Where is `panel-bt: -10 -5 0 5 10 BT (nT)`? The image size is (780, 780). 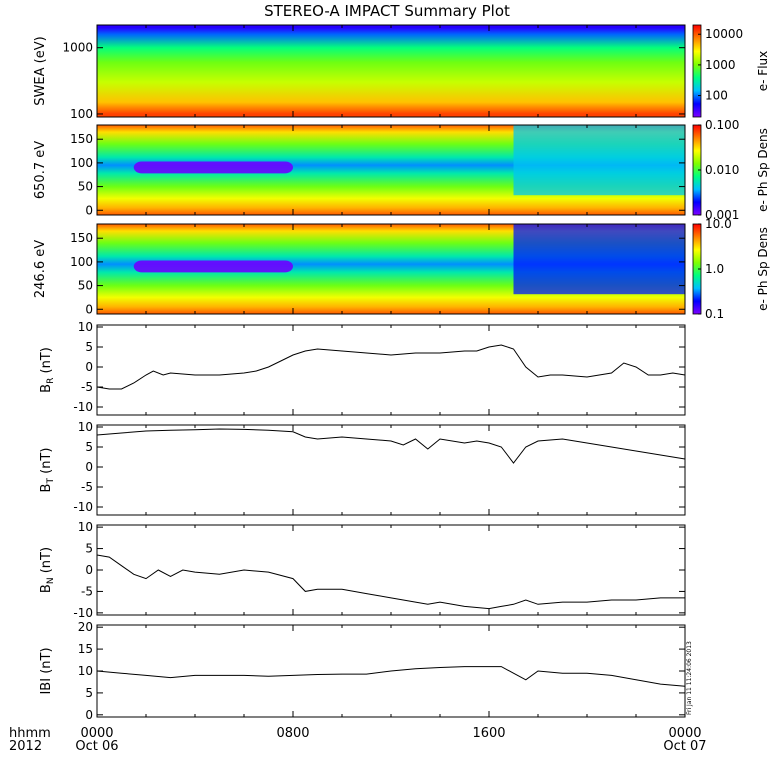 panel-bt: -10 -5 0 5 10 BT (nT) is located at coordinates (362, 468).